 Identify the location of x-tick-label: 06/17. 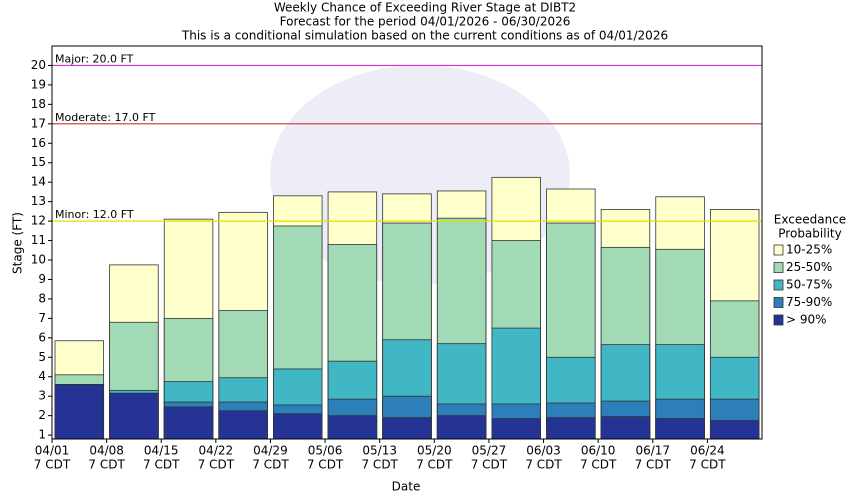
(652, 451).